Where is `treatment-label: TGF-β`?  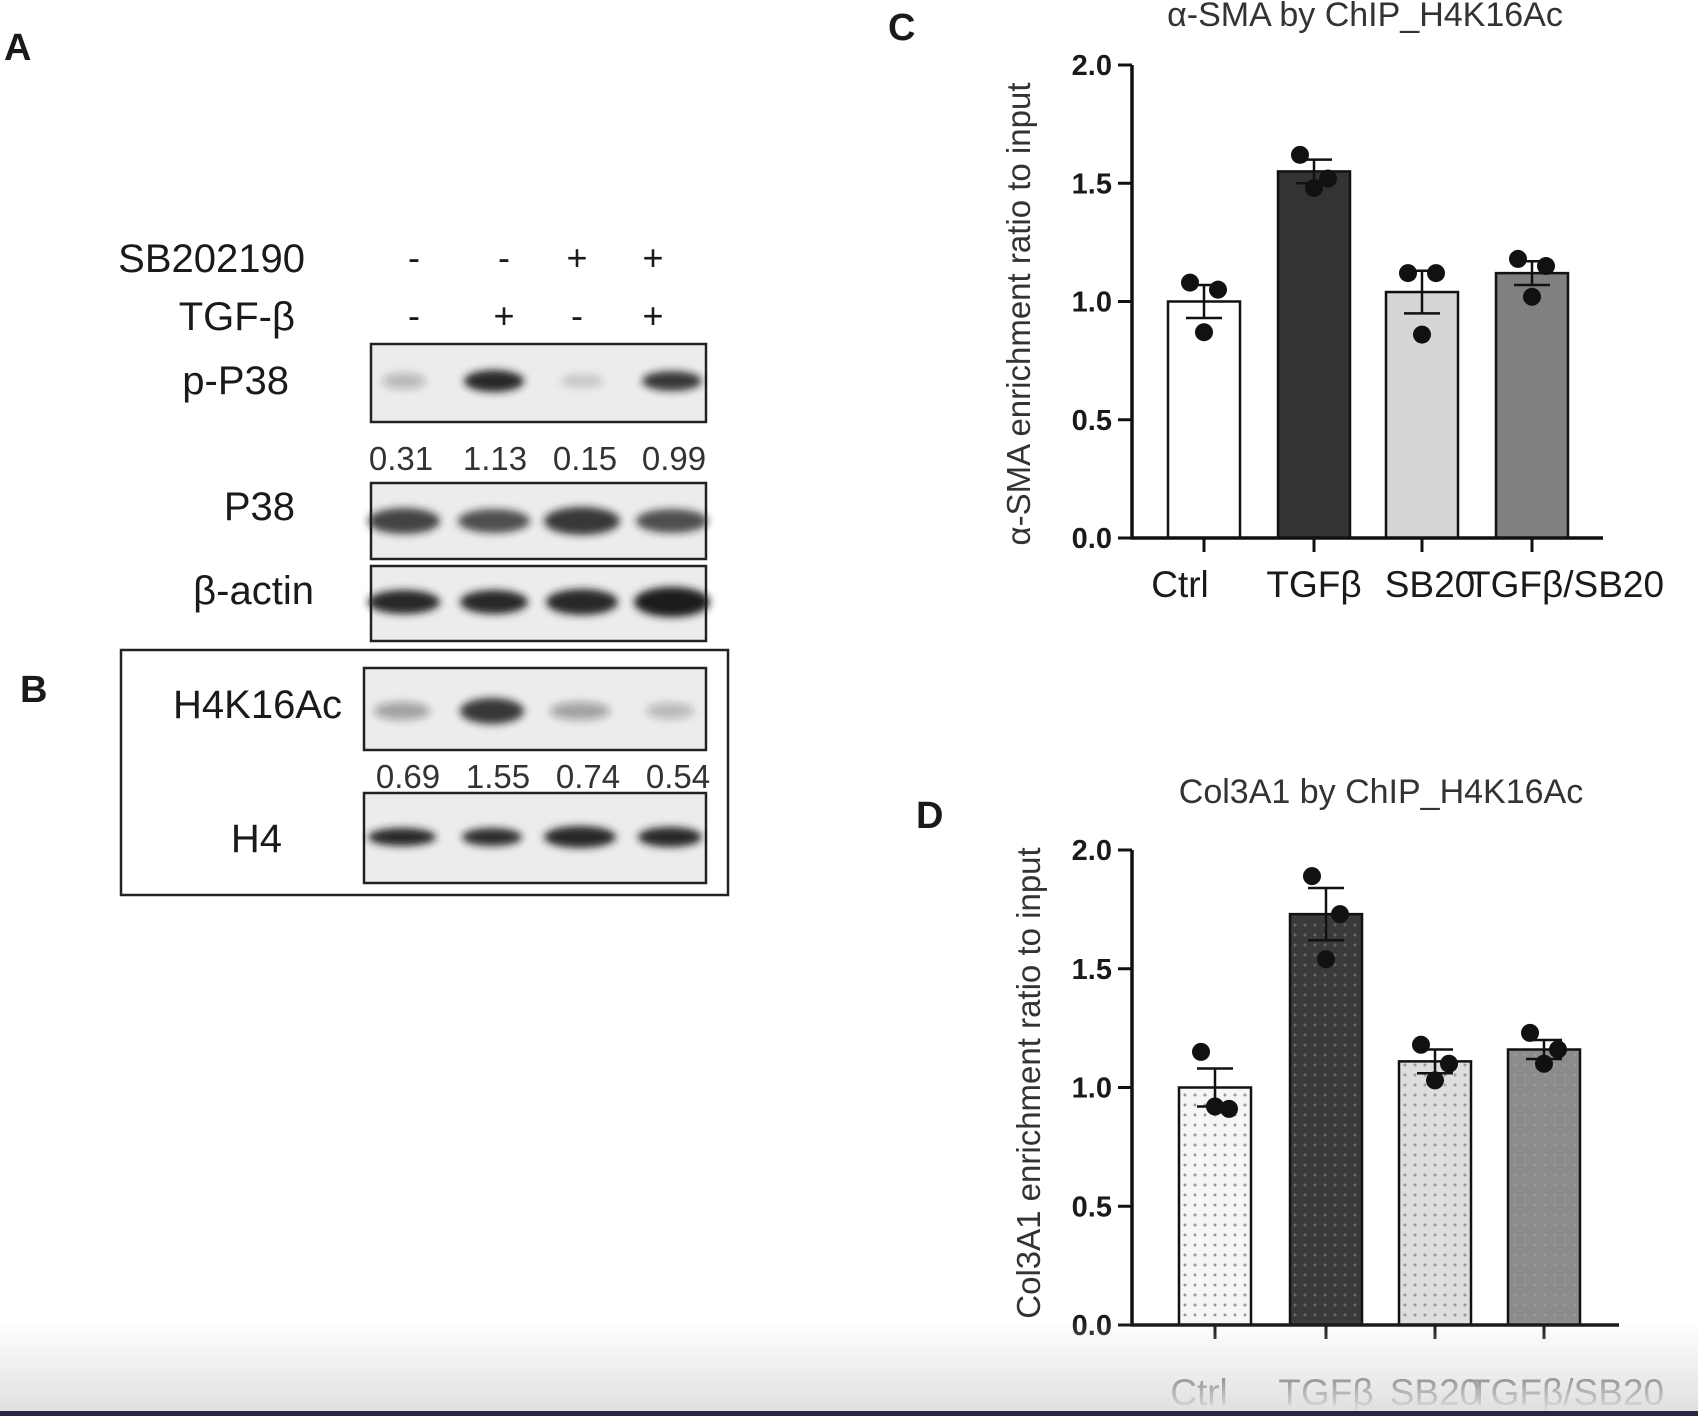
treatment-label: TGF-β is located at coordinates (237, 317).